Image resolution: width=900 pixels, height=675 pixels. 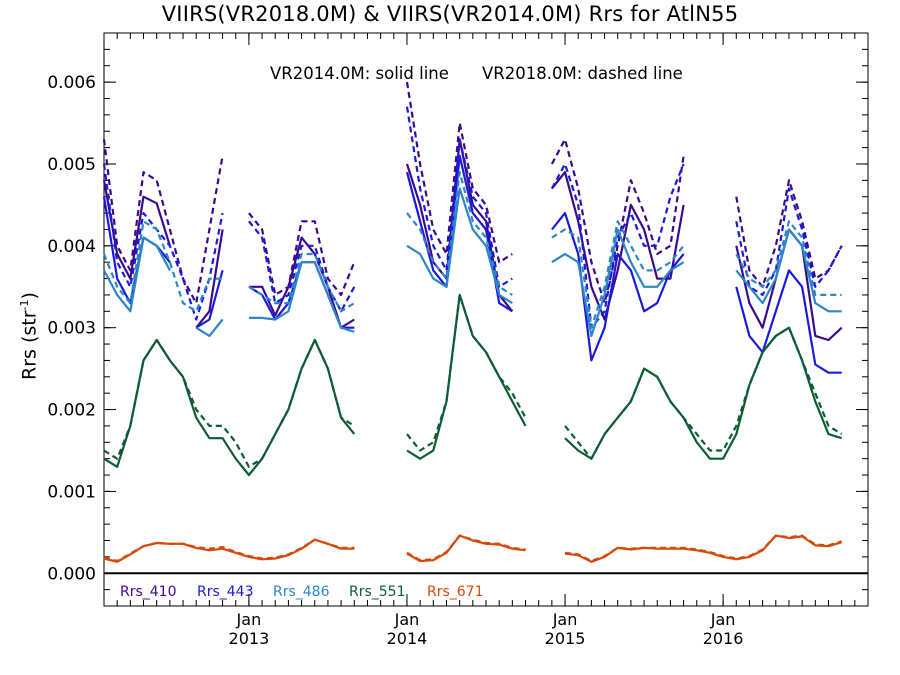 What do you see at coordinates (225, 592) in the screenshot?
I see `legend-entry-rrs-443: Rrs_443` at bounding box center [225, 592].